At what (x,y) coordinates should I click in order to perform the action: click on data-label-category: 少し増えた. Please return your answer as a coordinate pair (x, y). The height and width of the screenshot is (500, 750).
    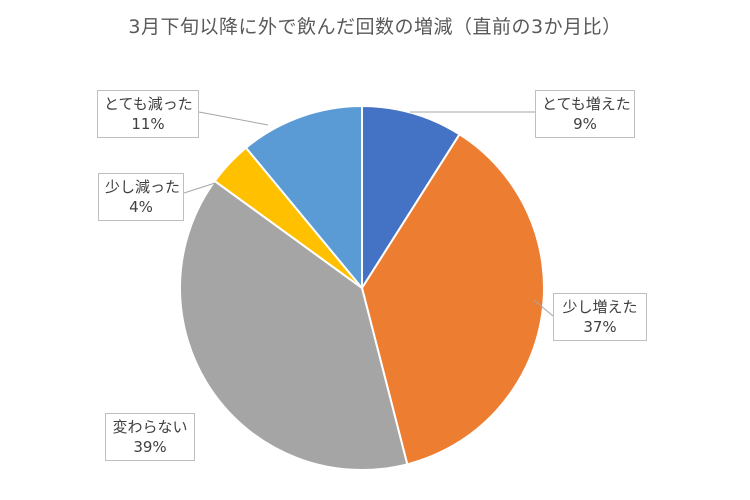
    Looking at the image, I should click on (600, 307).